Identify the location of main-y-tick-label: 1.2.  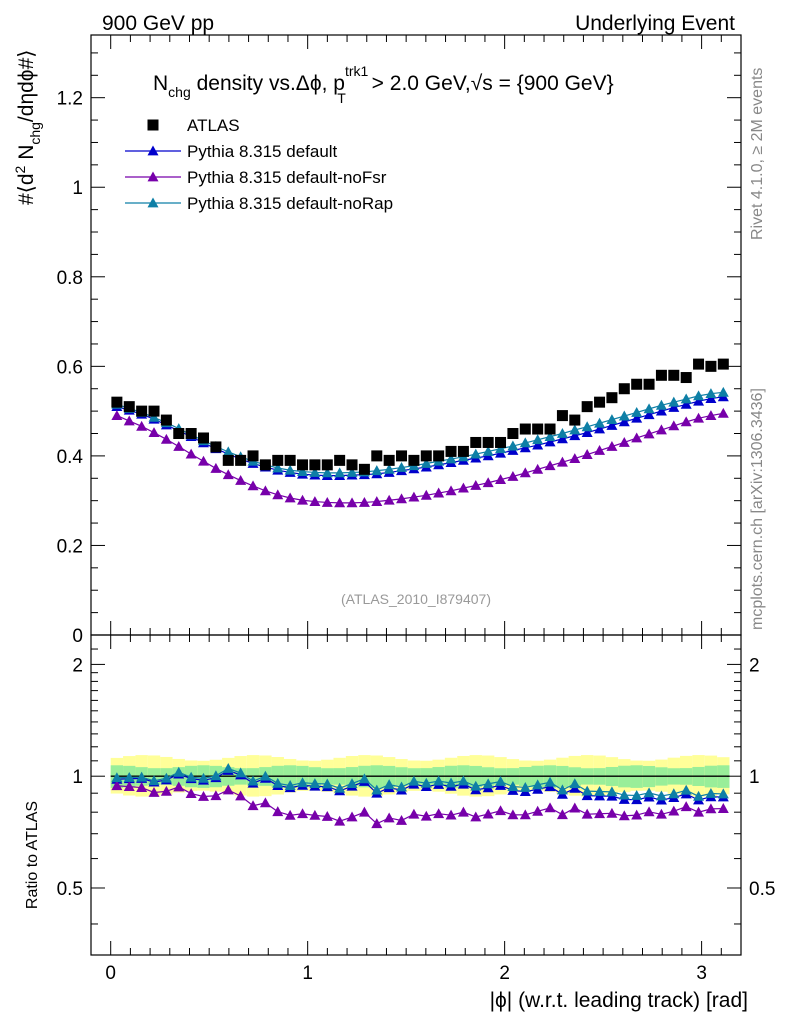
(70, 99).